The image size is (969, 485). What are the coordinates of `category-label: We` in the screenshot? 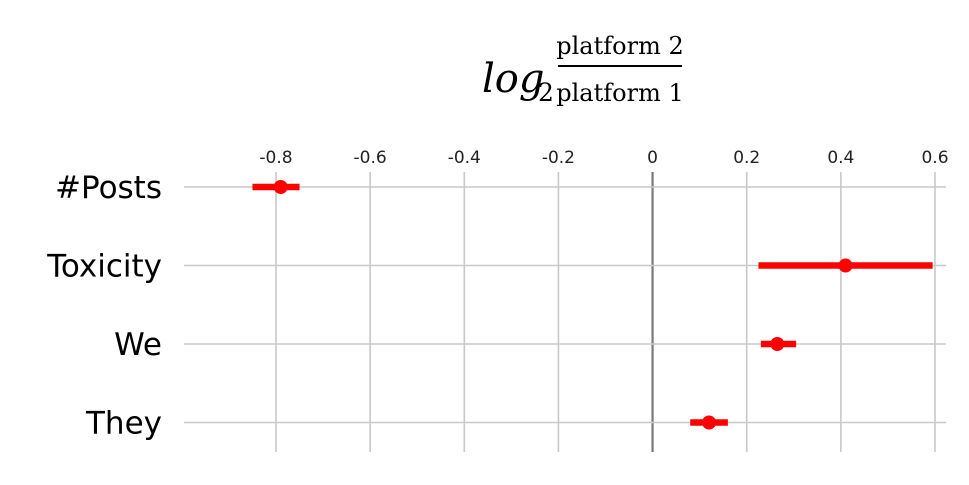 It's located at (138, 345).